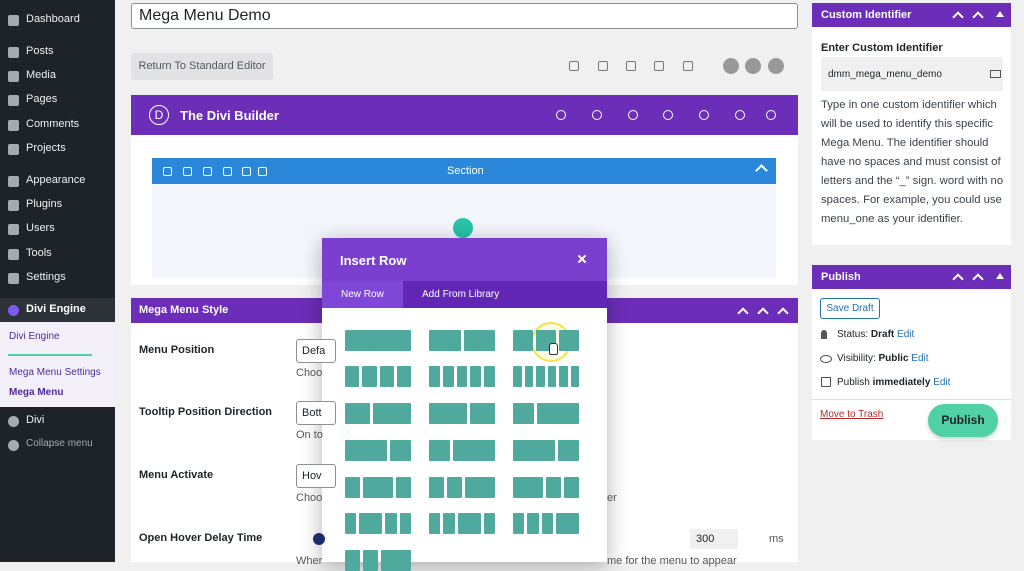  Describe the element at coordinates (56, 309) in the screenshot. I see `menu-item-active: Divi Engine` at that location.